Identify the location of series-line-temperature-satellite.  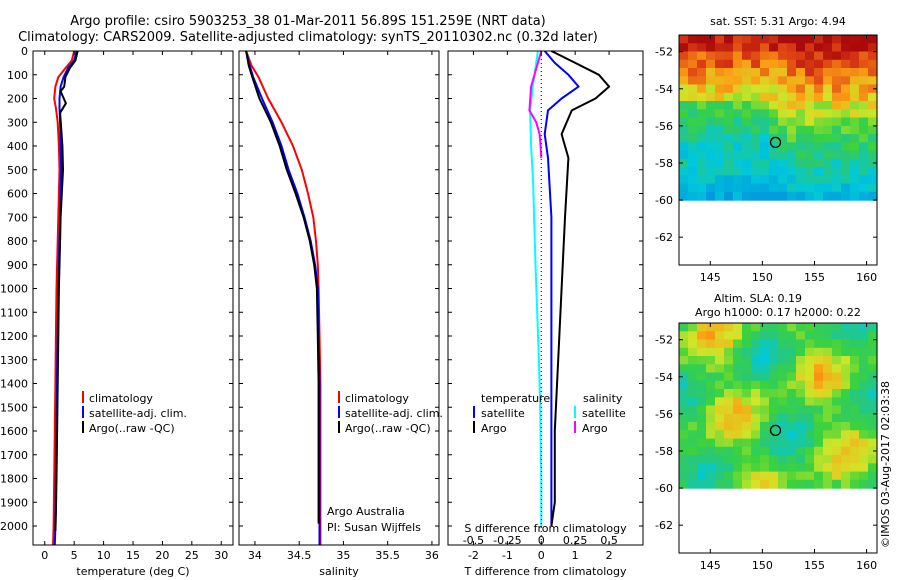
(561, 288).